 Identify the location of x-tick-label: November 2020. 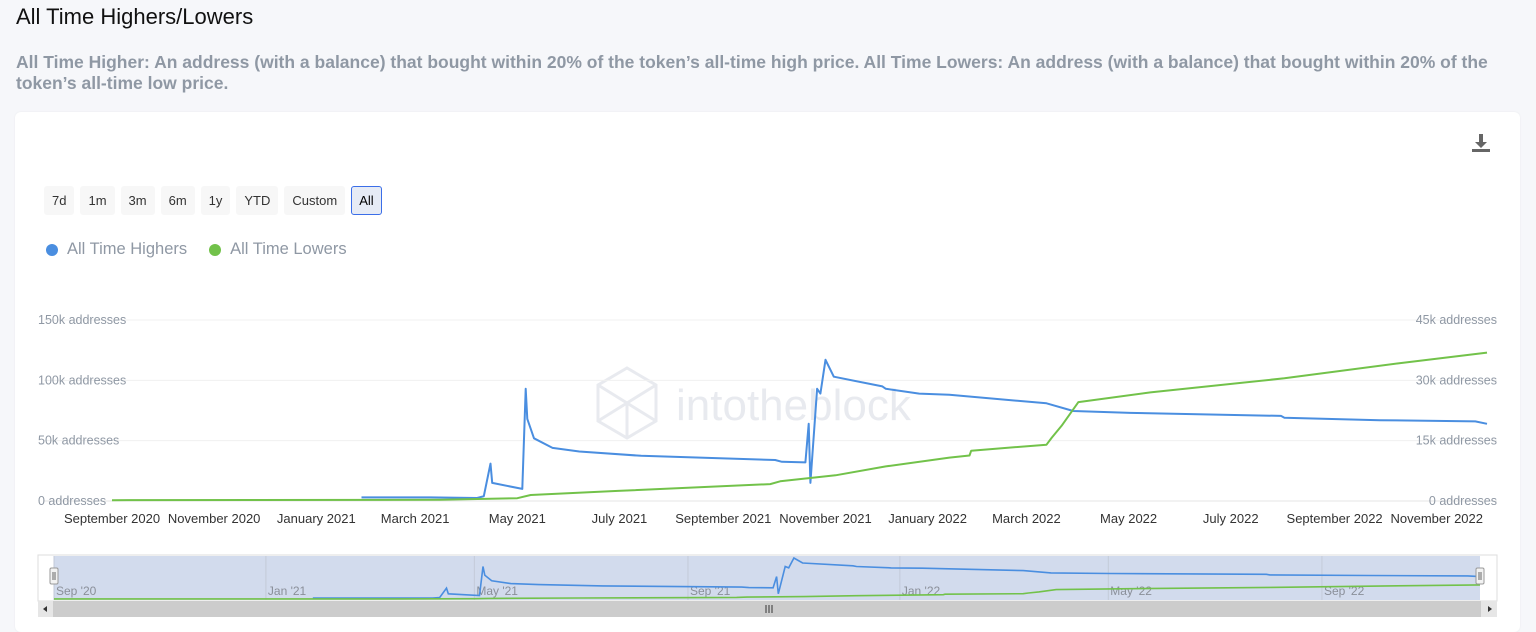
(214, 518).